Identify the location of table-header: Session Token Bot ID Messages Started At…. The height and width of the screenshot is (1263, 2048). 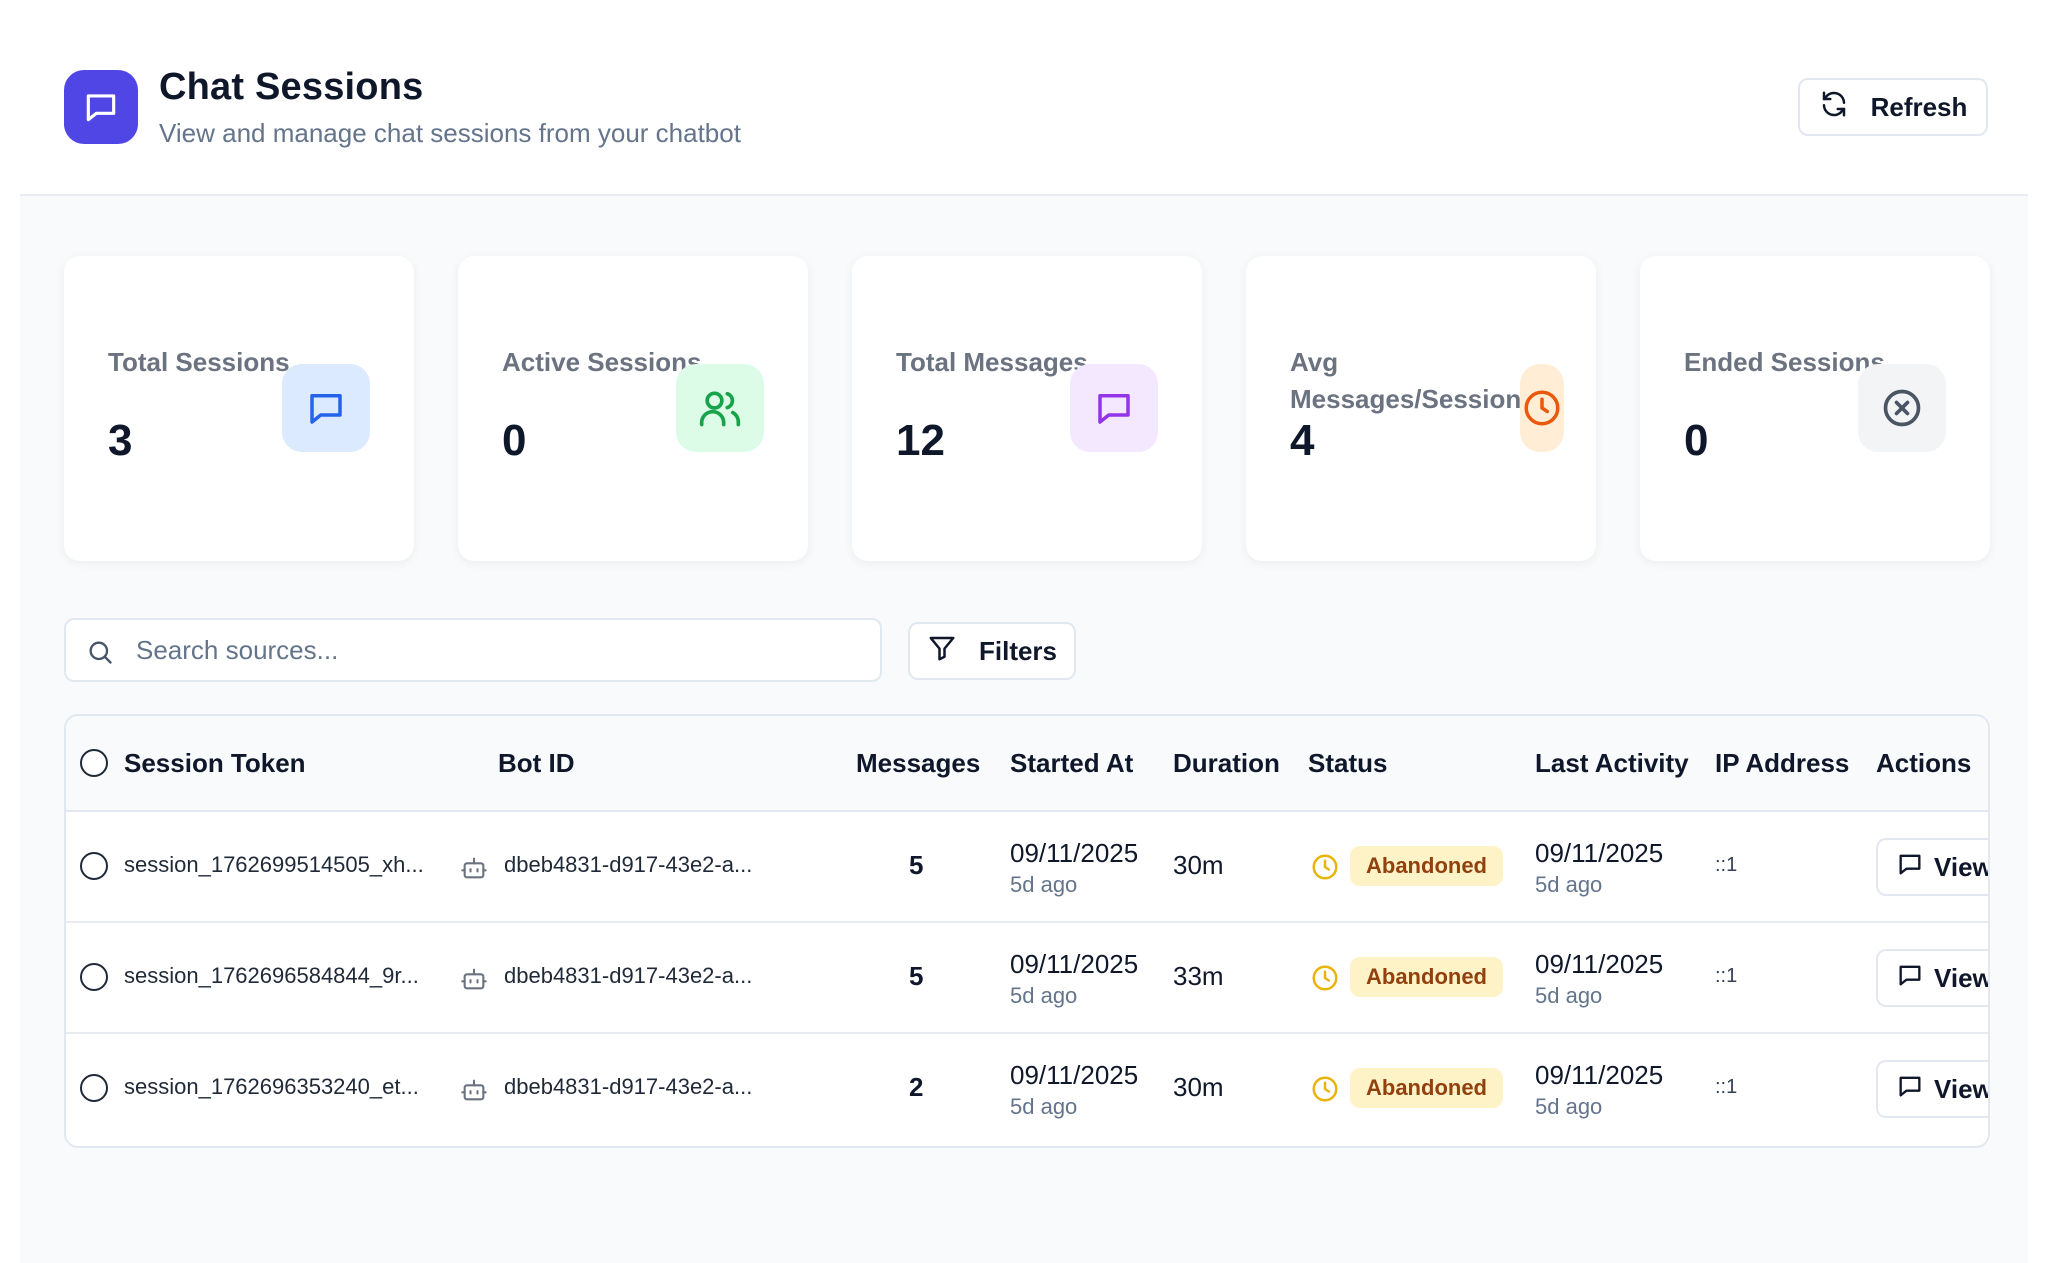
(1027, 764).